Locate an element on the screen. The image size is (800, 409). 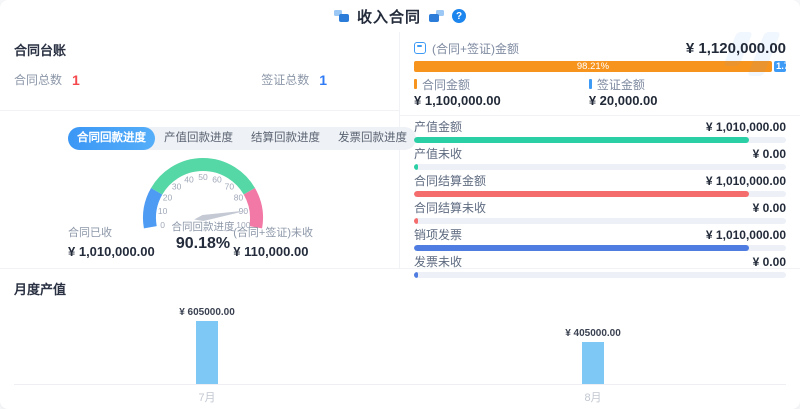
stat-contract-received: 合同已收 ¥ 1,010,000.00 is located at coordinates (111, 241).